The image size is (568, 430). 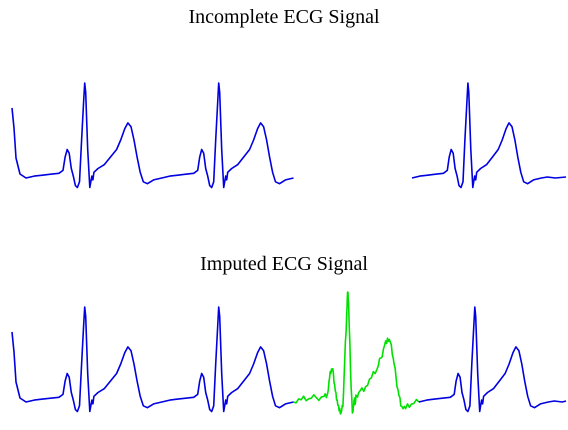 What do you see at coordinates (284, 264) in the screenshot?
I see `chart-title-imputed: Imputed ECG Signal` at bounding box center [284, 264].